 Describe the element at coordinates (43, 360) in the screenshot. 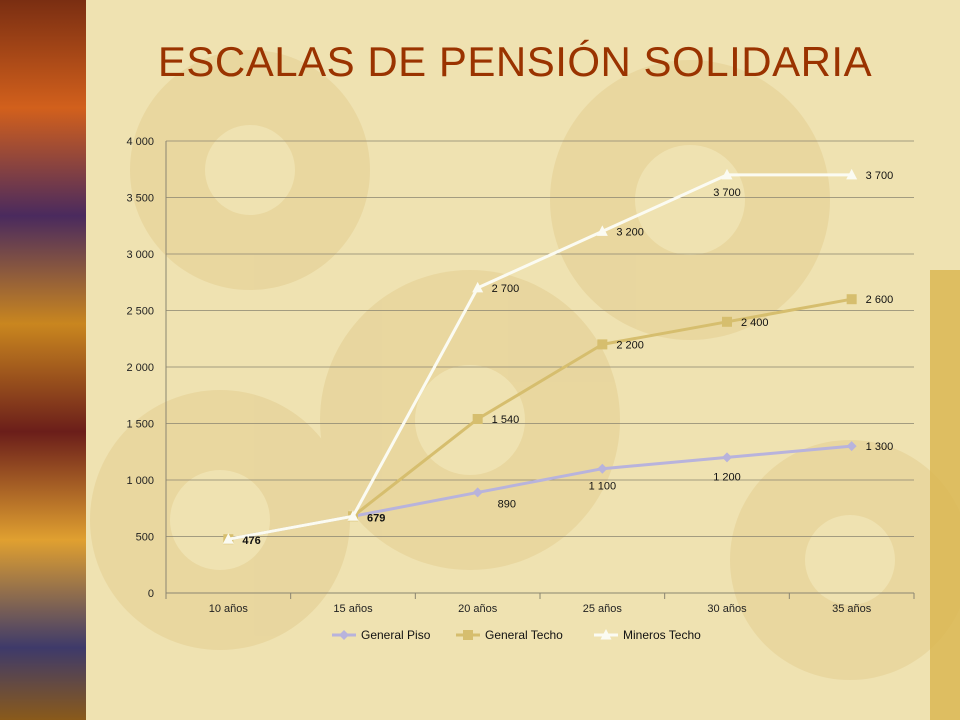

I see `left-decorative-stripe` at that location.